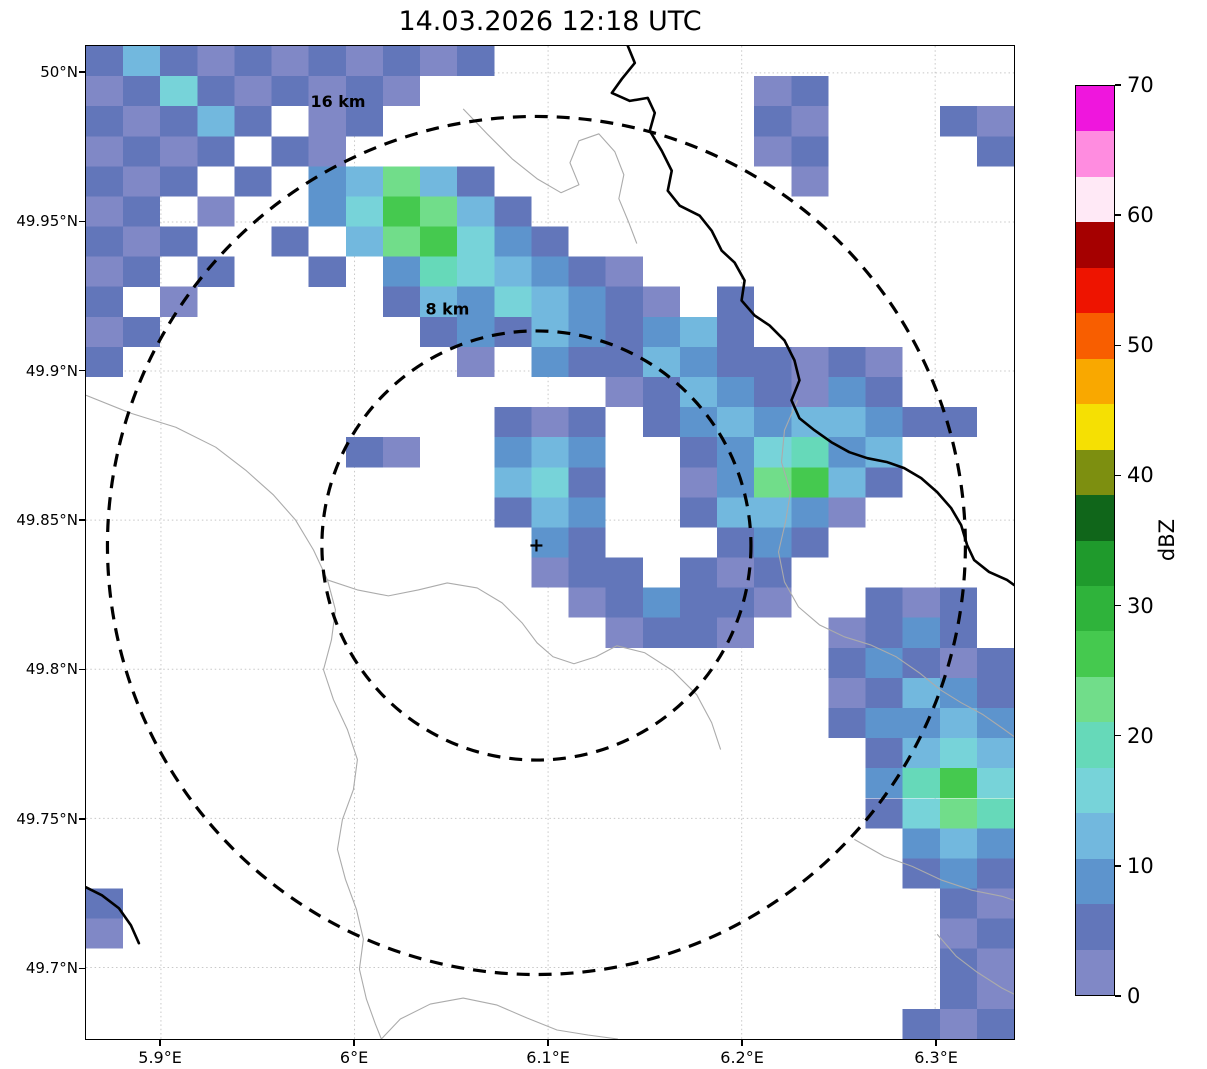  I want to click on colorbar, so click(1095, 540).